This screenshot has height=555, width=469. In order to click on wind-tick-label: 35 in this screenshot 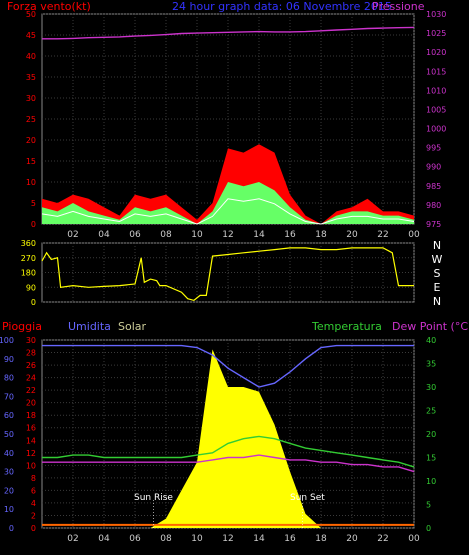, I will do `click(31, 77)`.